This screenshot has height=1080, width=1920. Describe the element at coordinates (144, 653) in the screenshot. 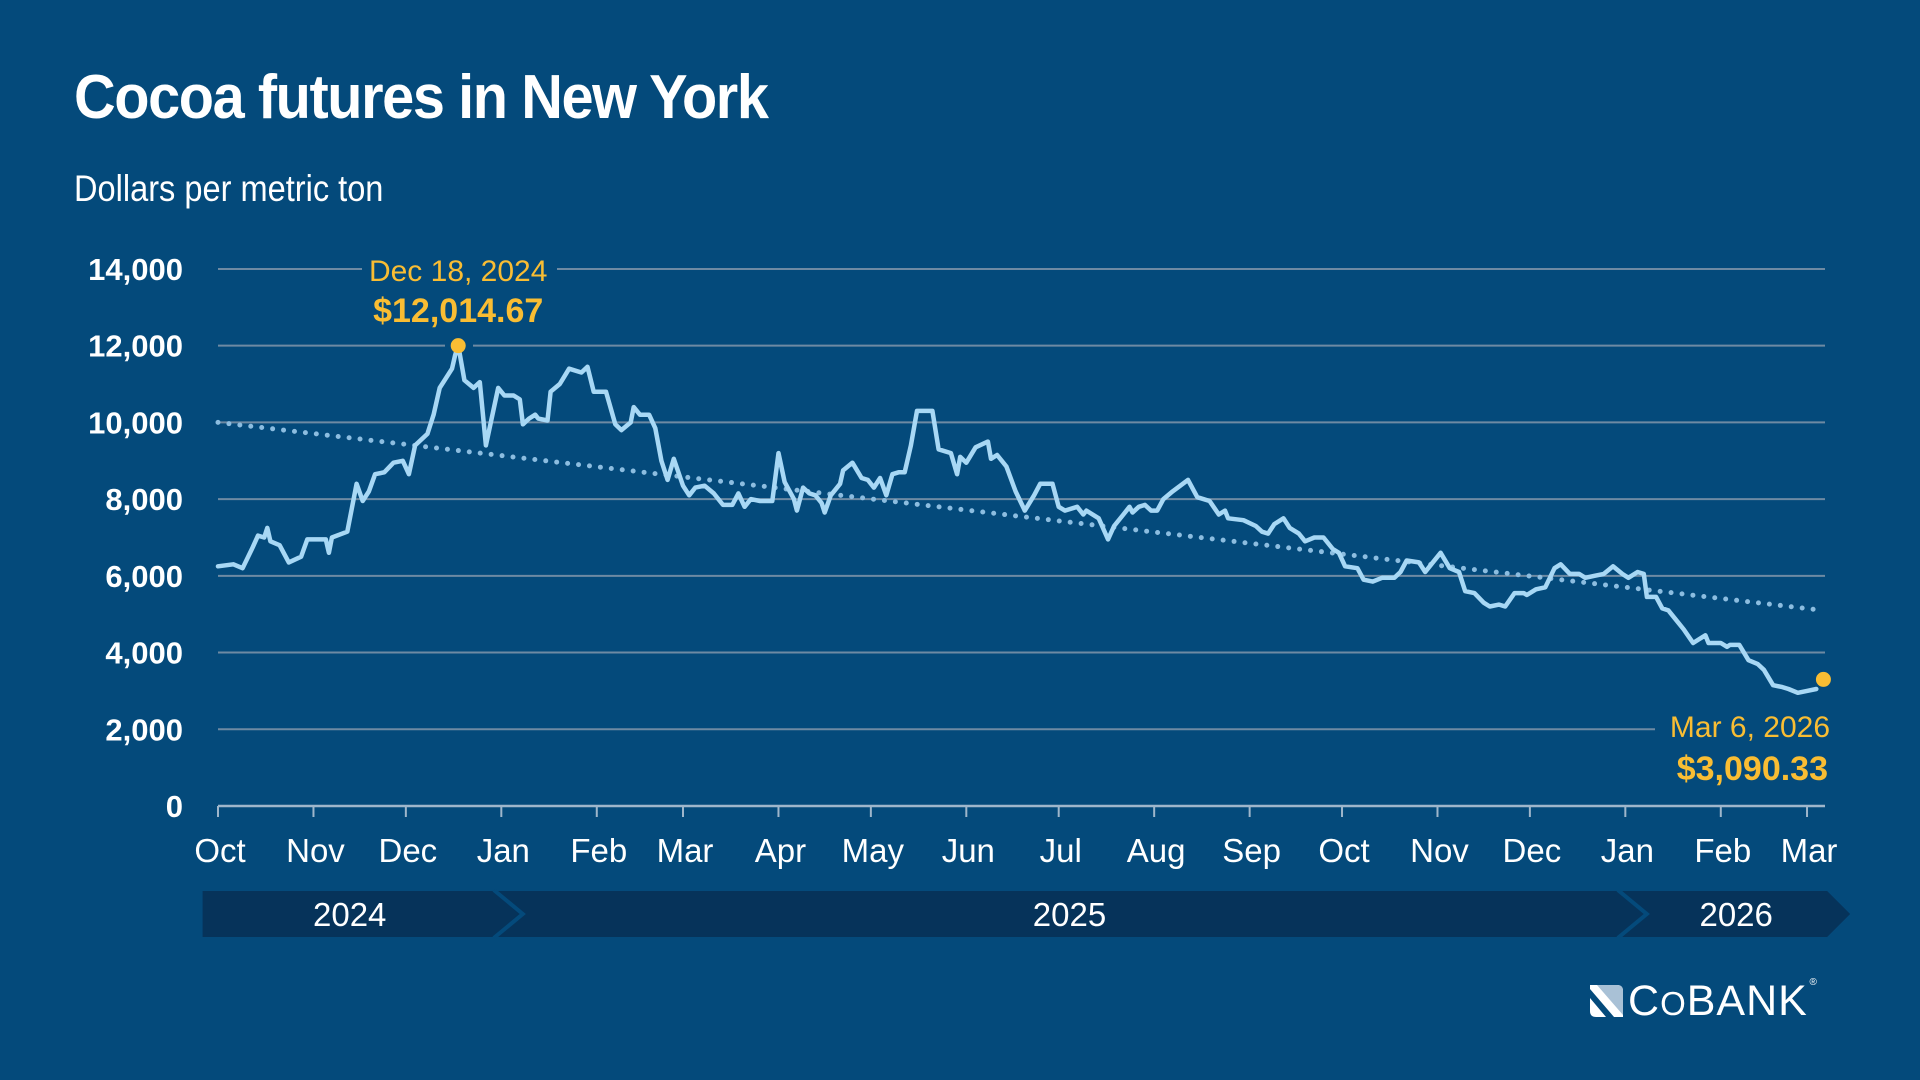

I see `y-tick-label: 4,000` at that location.